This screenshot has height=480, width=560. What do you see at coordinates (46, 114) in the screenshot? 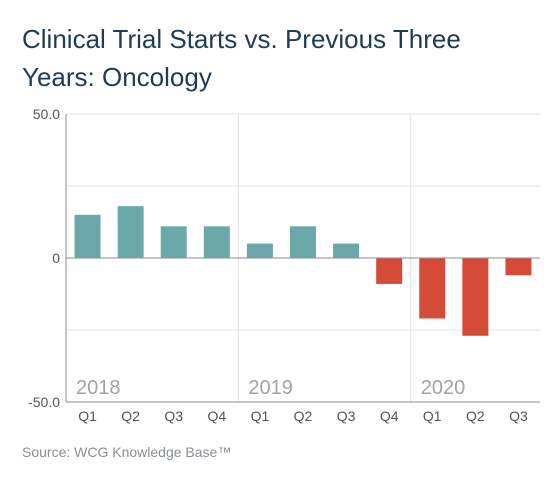
I see `y-tick-label: 50.0` at bounding box center [46, 114].